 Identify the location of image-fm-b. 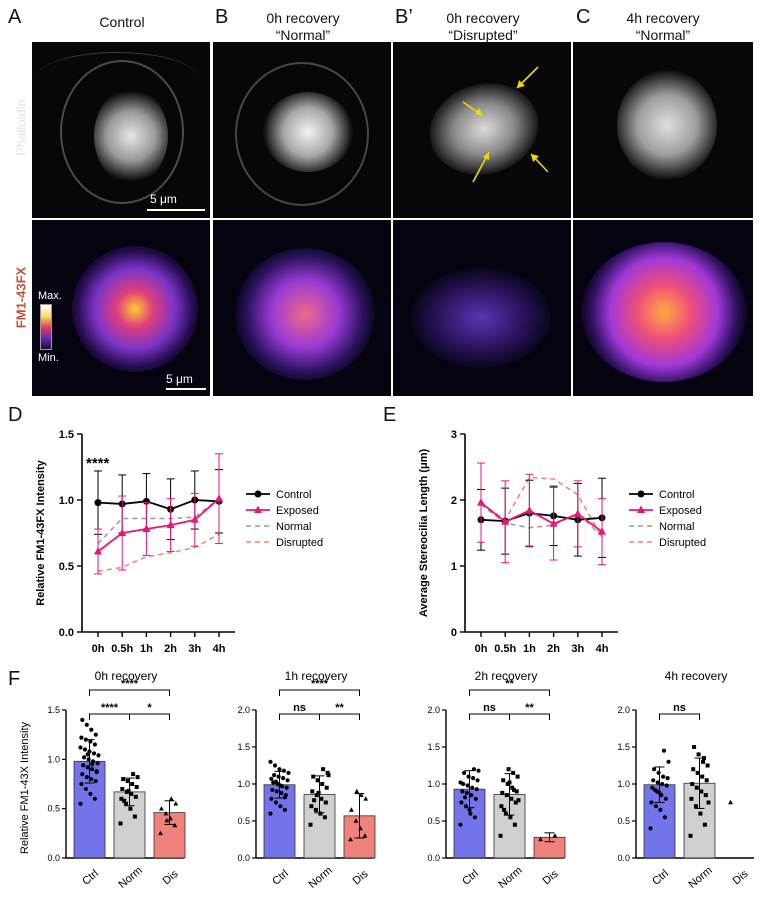
(302, 308).